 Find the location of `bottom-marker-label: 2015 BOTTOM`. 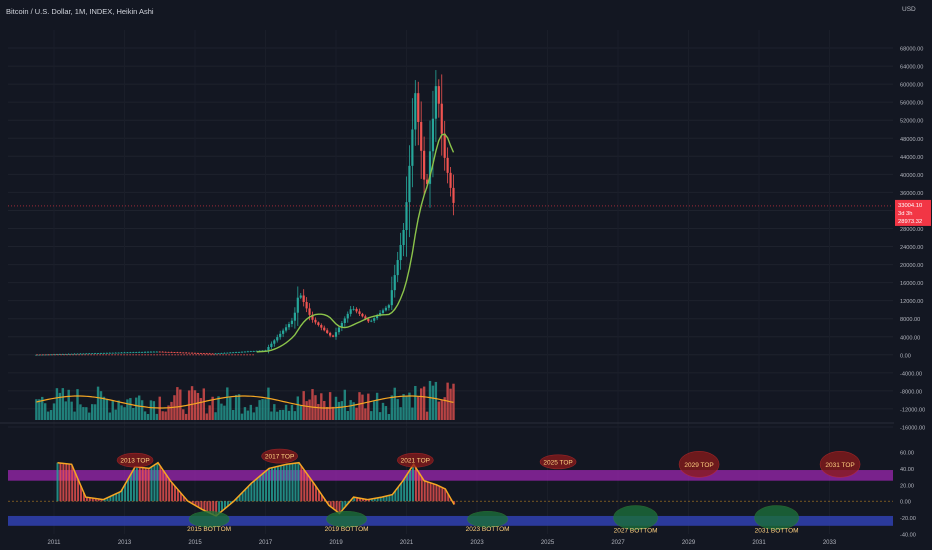

bottom-marker-label: 2015 BOTTOM is located at coordinates (209, 529).